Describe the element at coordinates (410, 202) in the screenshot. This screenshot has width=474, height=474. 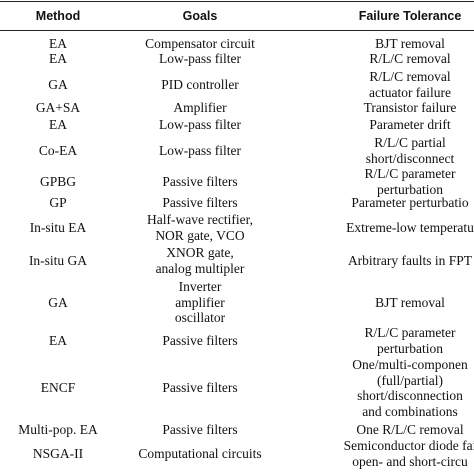
I see `tolerance-cell: Parameter perturbatio` at that location.